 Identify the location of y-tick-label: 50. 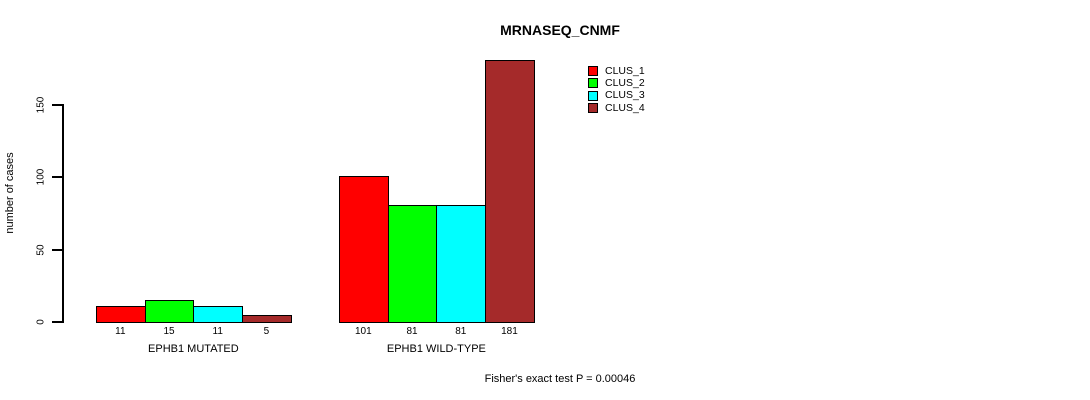
(41, 250).